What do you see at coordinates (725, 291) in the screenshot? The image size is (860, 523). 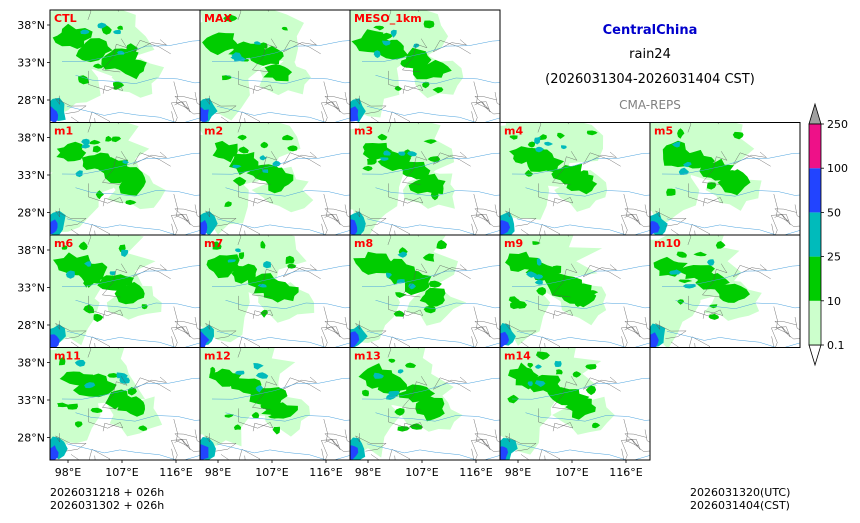 I see `panel-frame` at bounding box center [725, 291].